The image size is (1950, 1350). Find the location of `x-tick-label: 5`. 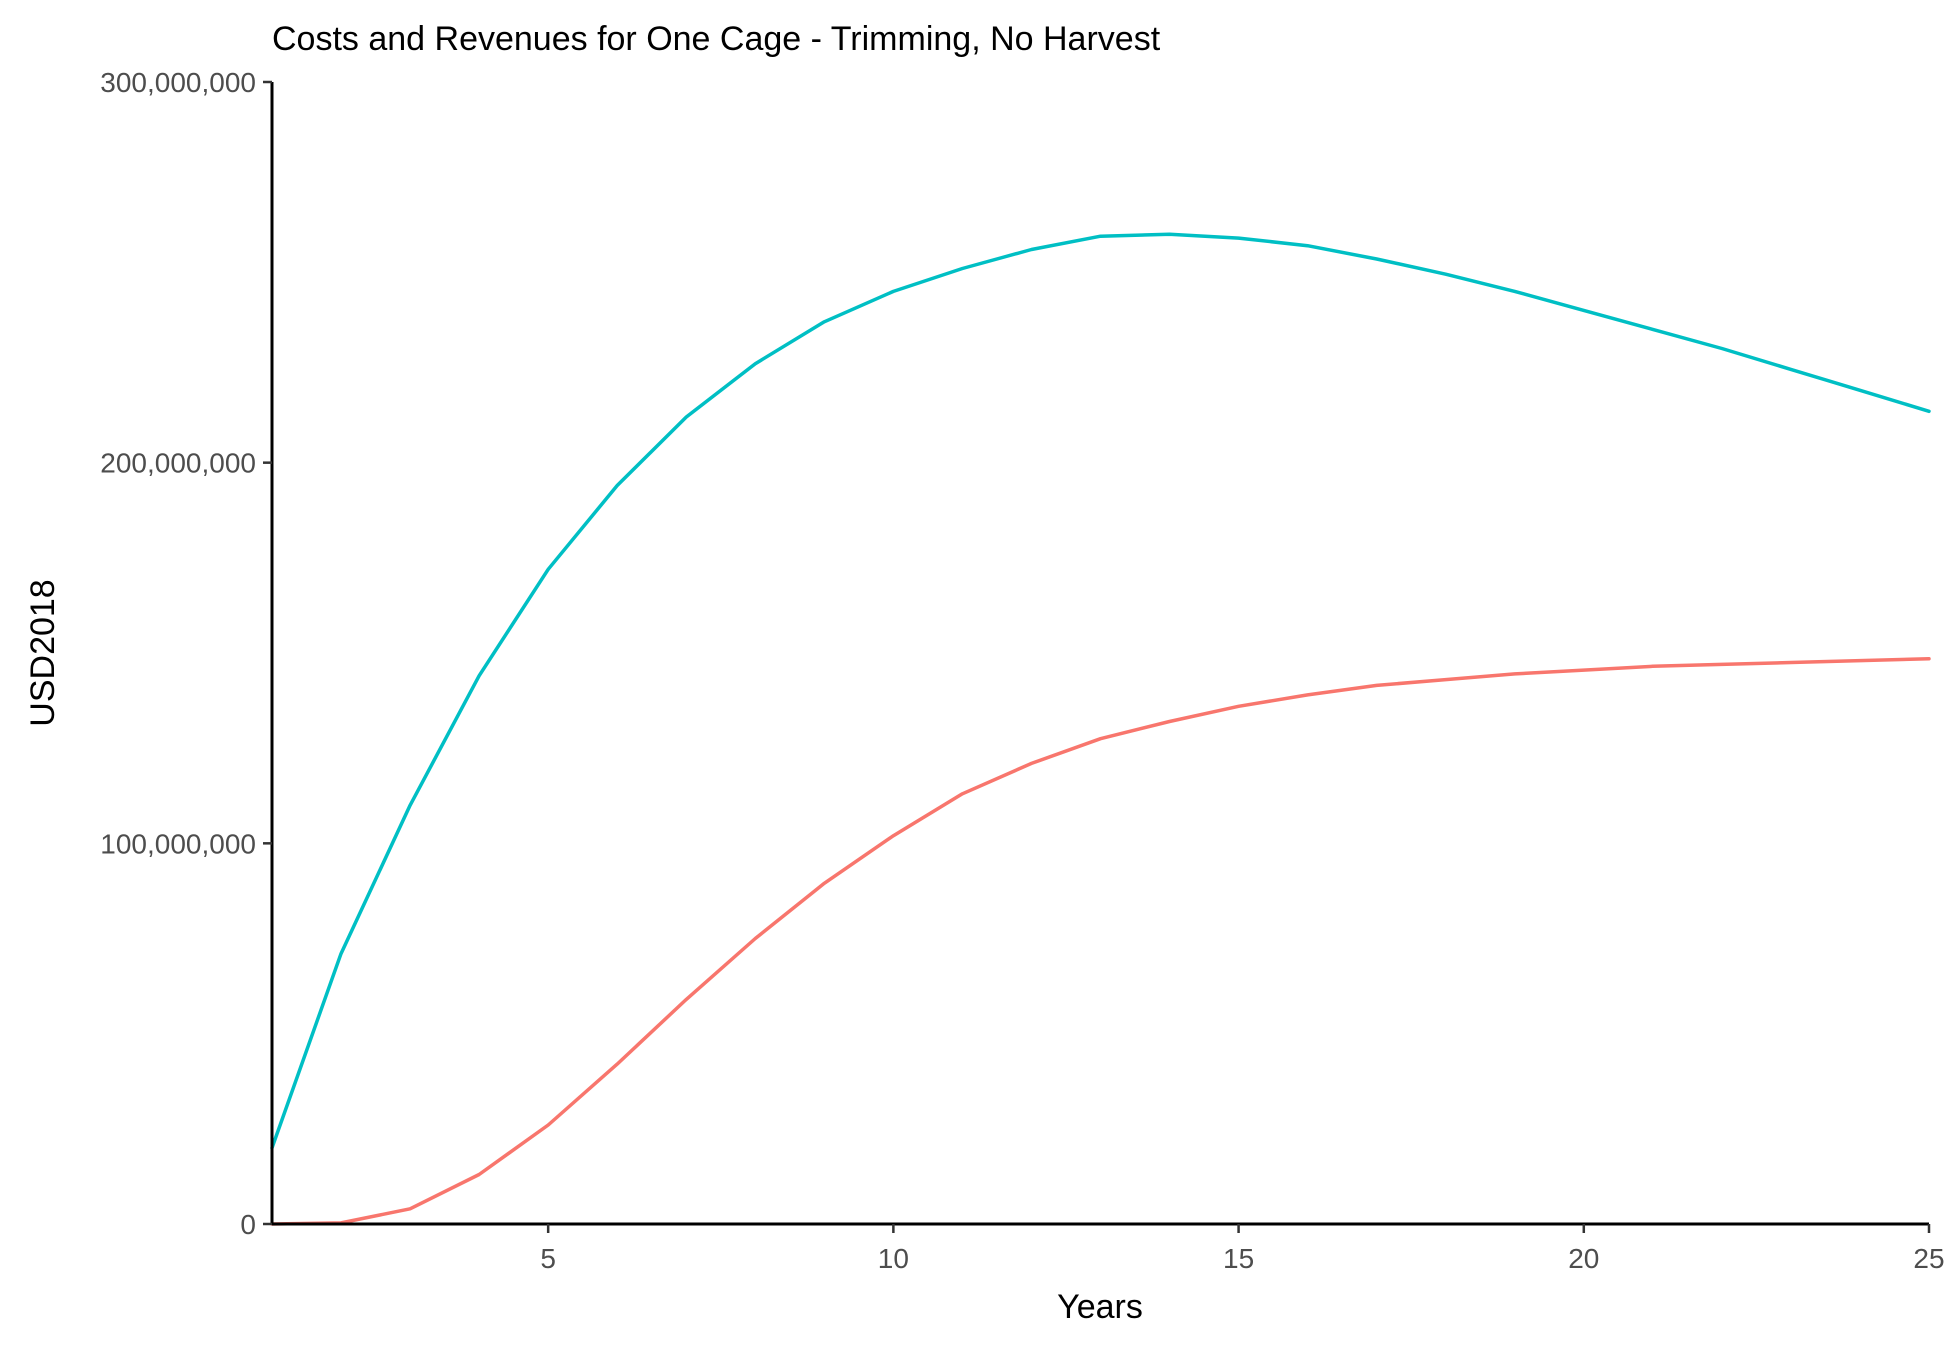

x-tick-label: 5 is located at coordinates (548, 1258).